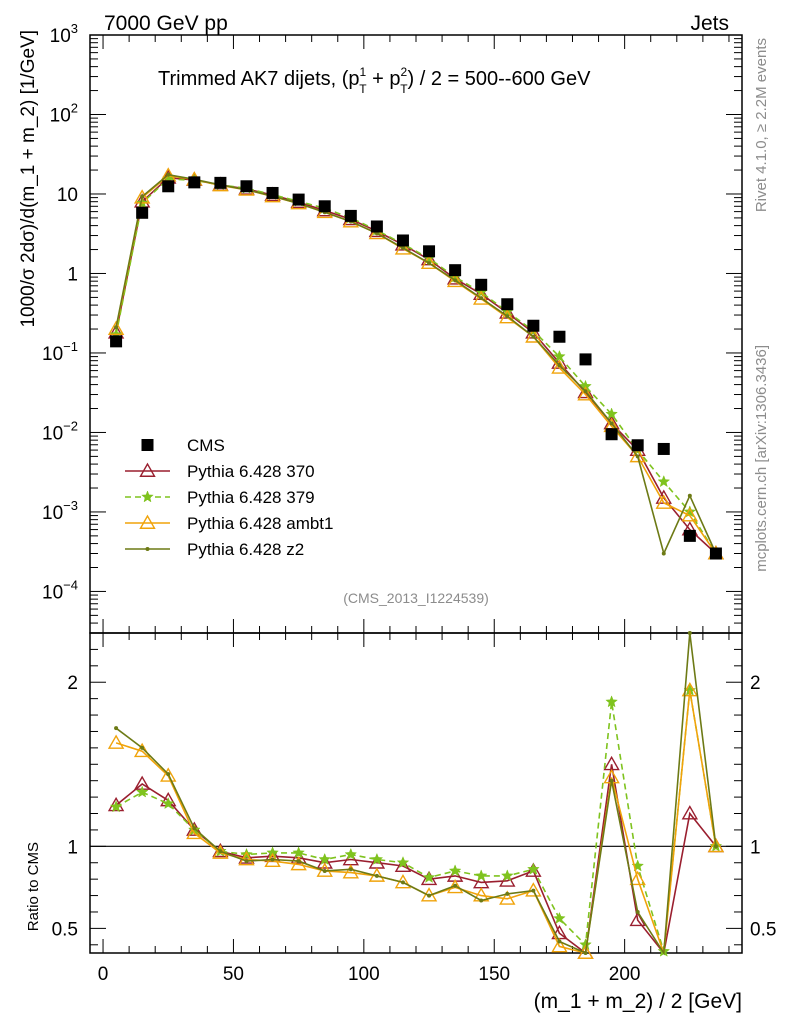  I want to click on x-tick-label: 100, so click(364, 974).